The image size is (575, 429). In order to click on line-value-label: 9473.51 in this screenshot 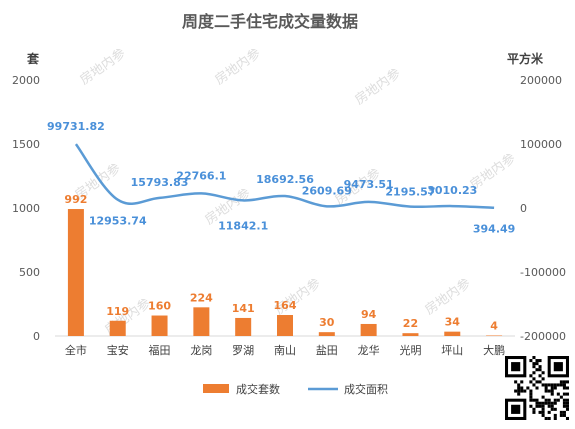, I will do `click(369, 184)`.